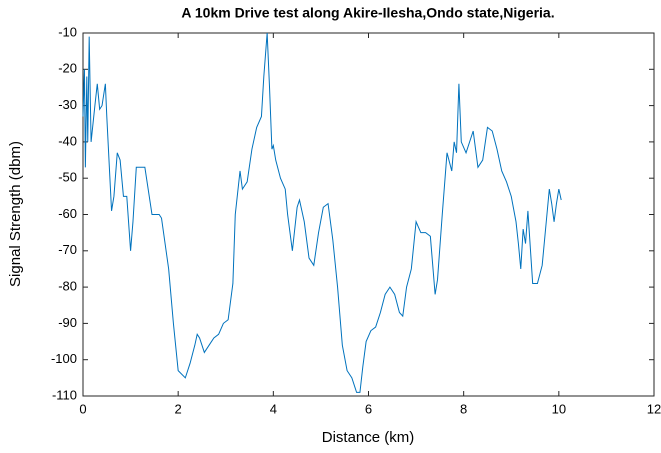 This screenshot has width=661, height=453. Describe the element at coordinates (15, 214) in the screenshot. I see `y-axis-label: Signal Strength (dbm)` at that location.